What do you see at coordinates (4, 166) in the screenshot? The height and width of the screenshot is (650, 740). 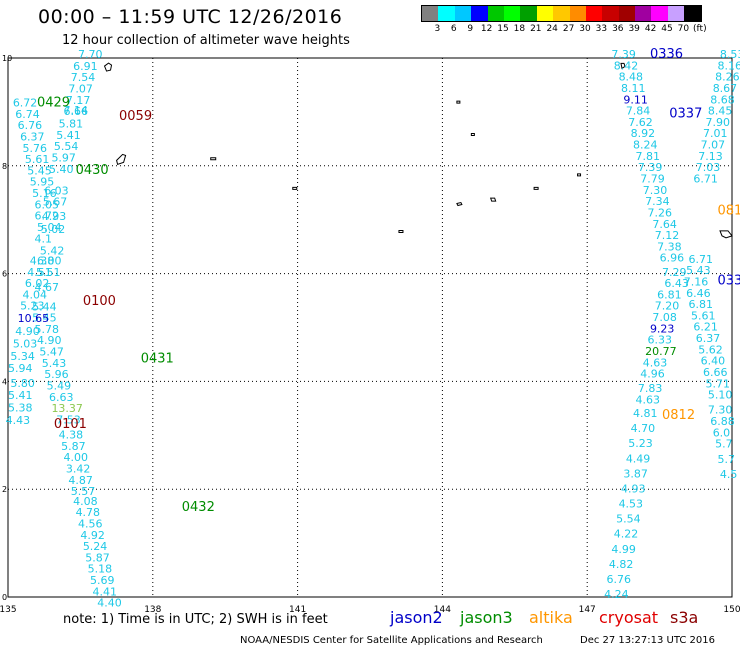 I see `latitude-tick-label: 8` at bounding box center [4, 166].